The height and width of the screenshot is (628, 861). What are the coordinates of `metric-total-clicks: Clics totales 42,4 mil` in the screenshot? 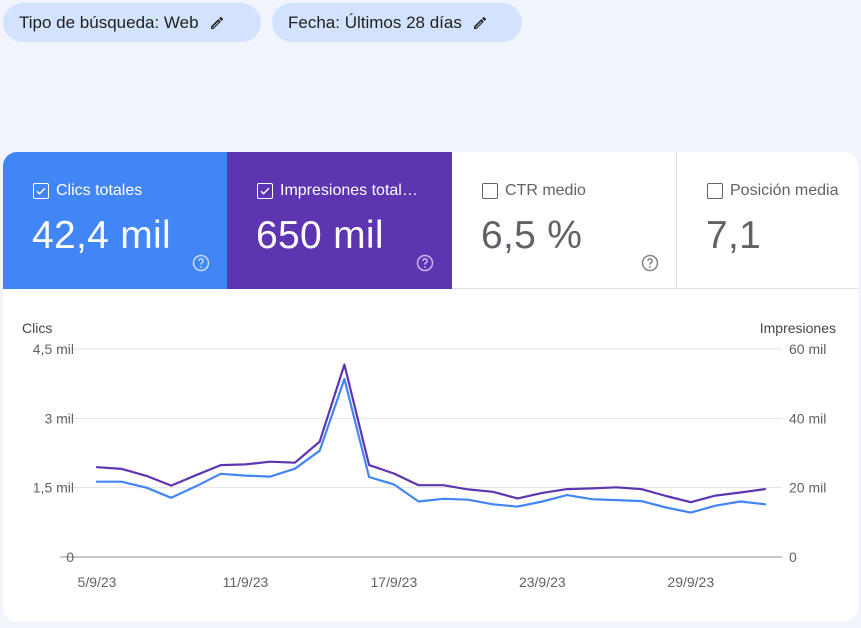 It's located at (115, 220).